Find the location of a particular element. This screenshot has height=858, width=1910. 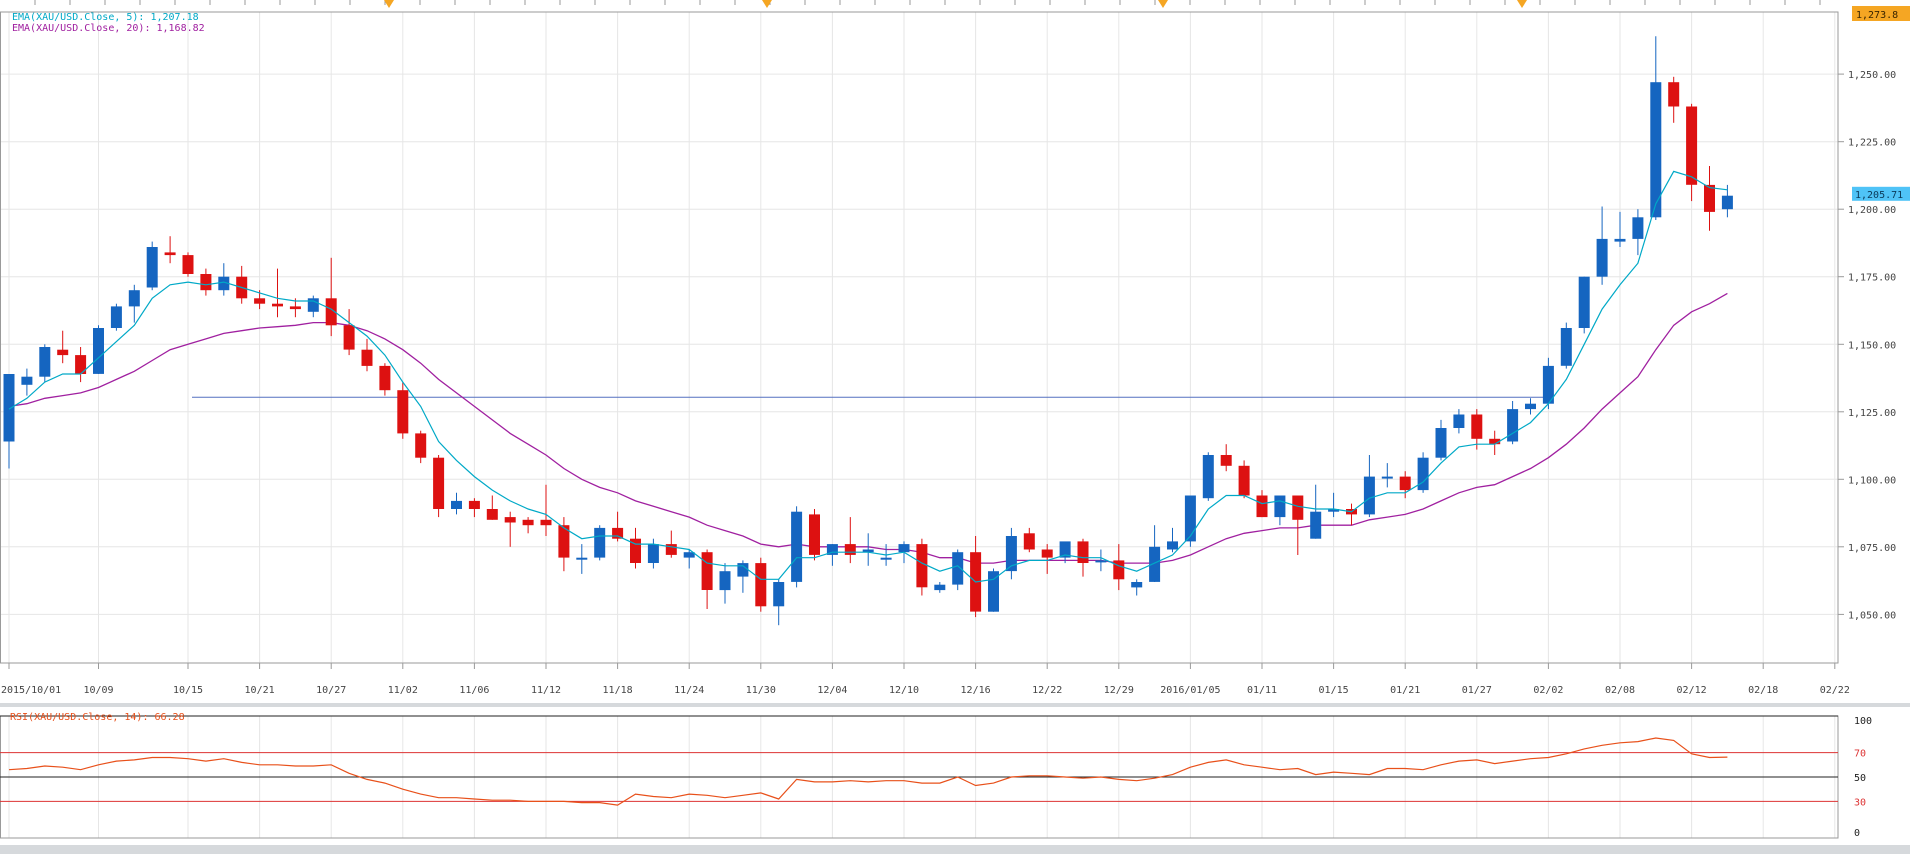

top-price-label: 1,273.8 is located at coordinates (1877, 15).